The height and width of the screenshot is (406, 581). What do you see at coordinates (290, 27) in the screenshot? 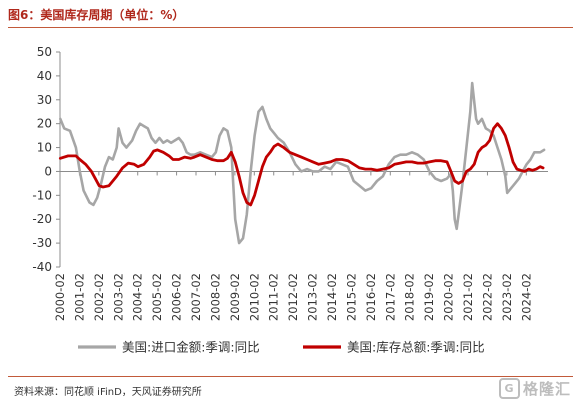
I see `title-rule` at bounding box center [290, 27].